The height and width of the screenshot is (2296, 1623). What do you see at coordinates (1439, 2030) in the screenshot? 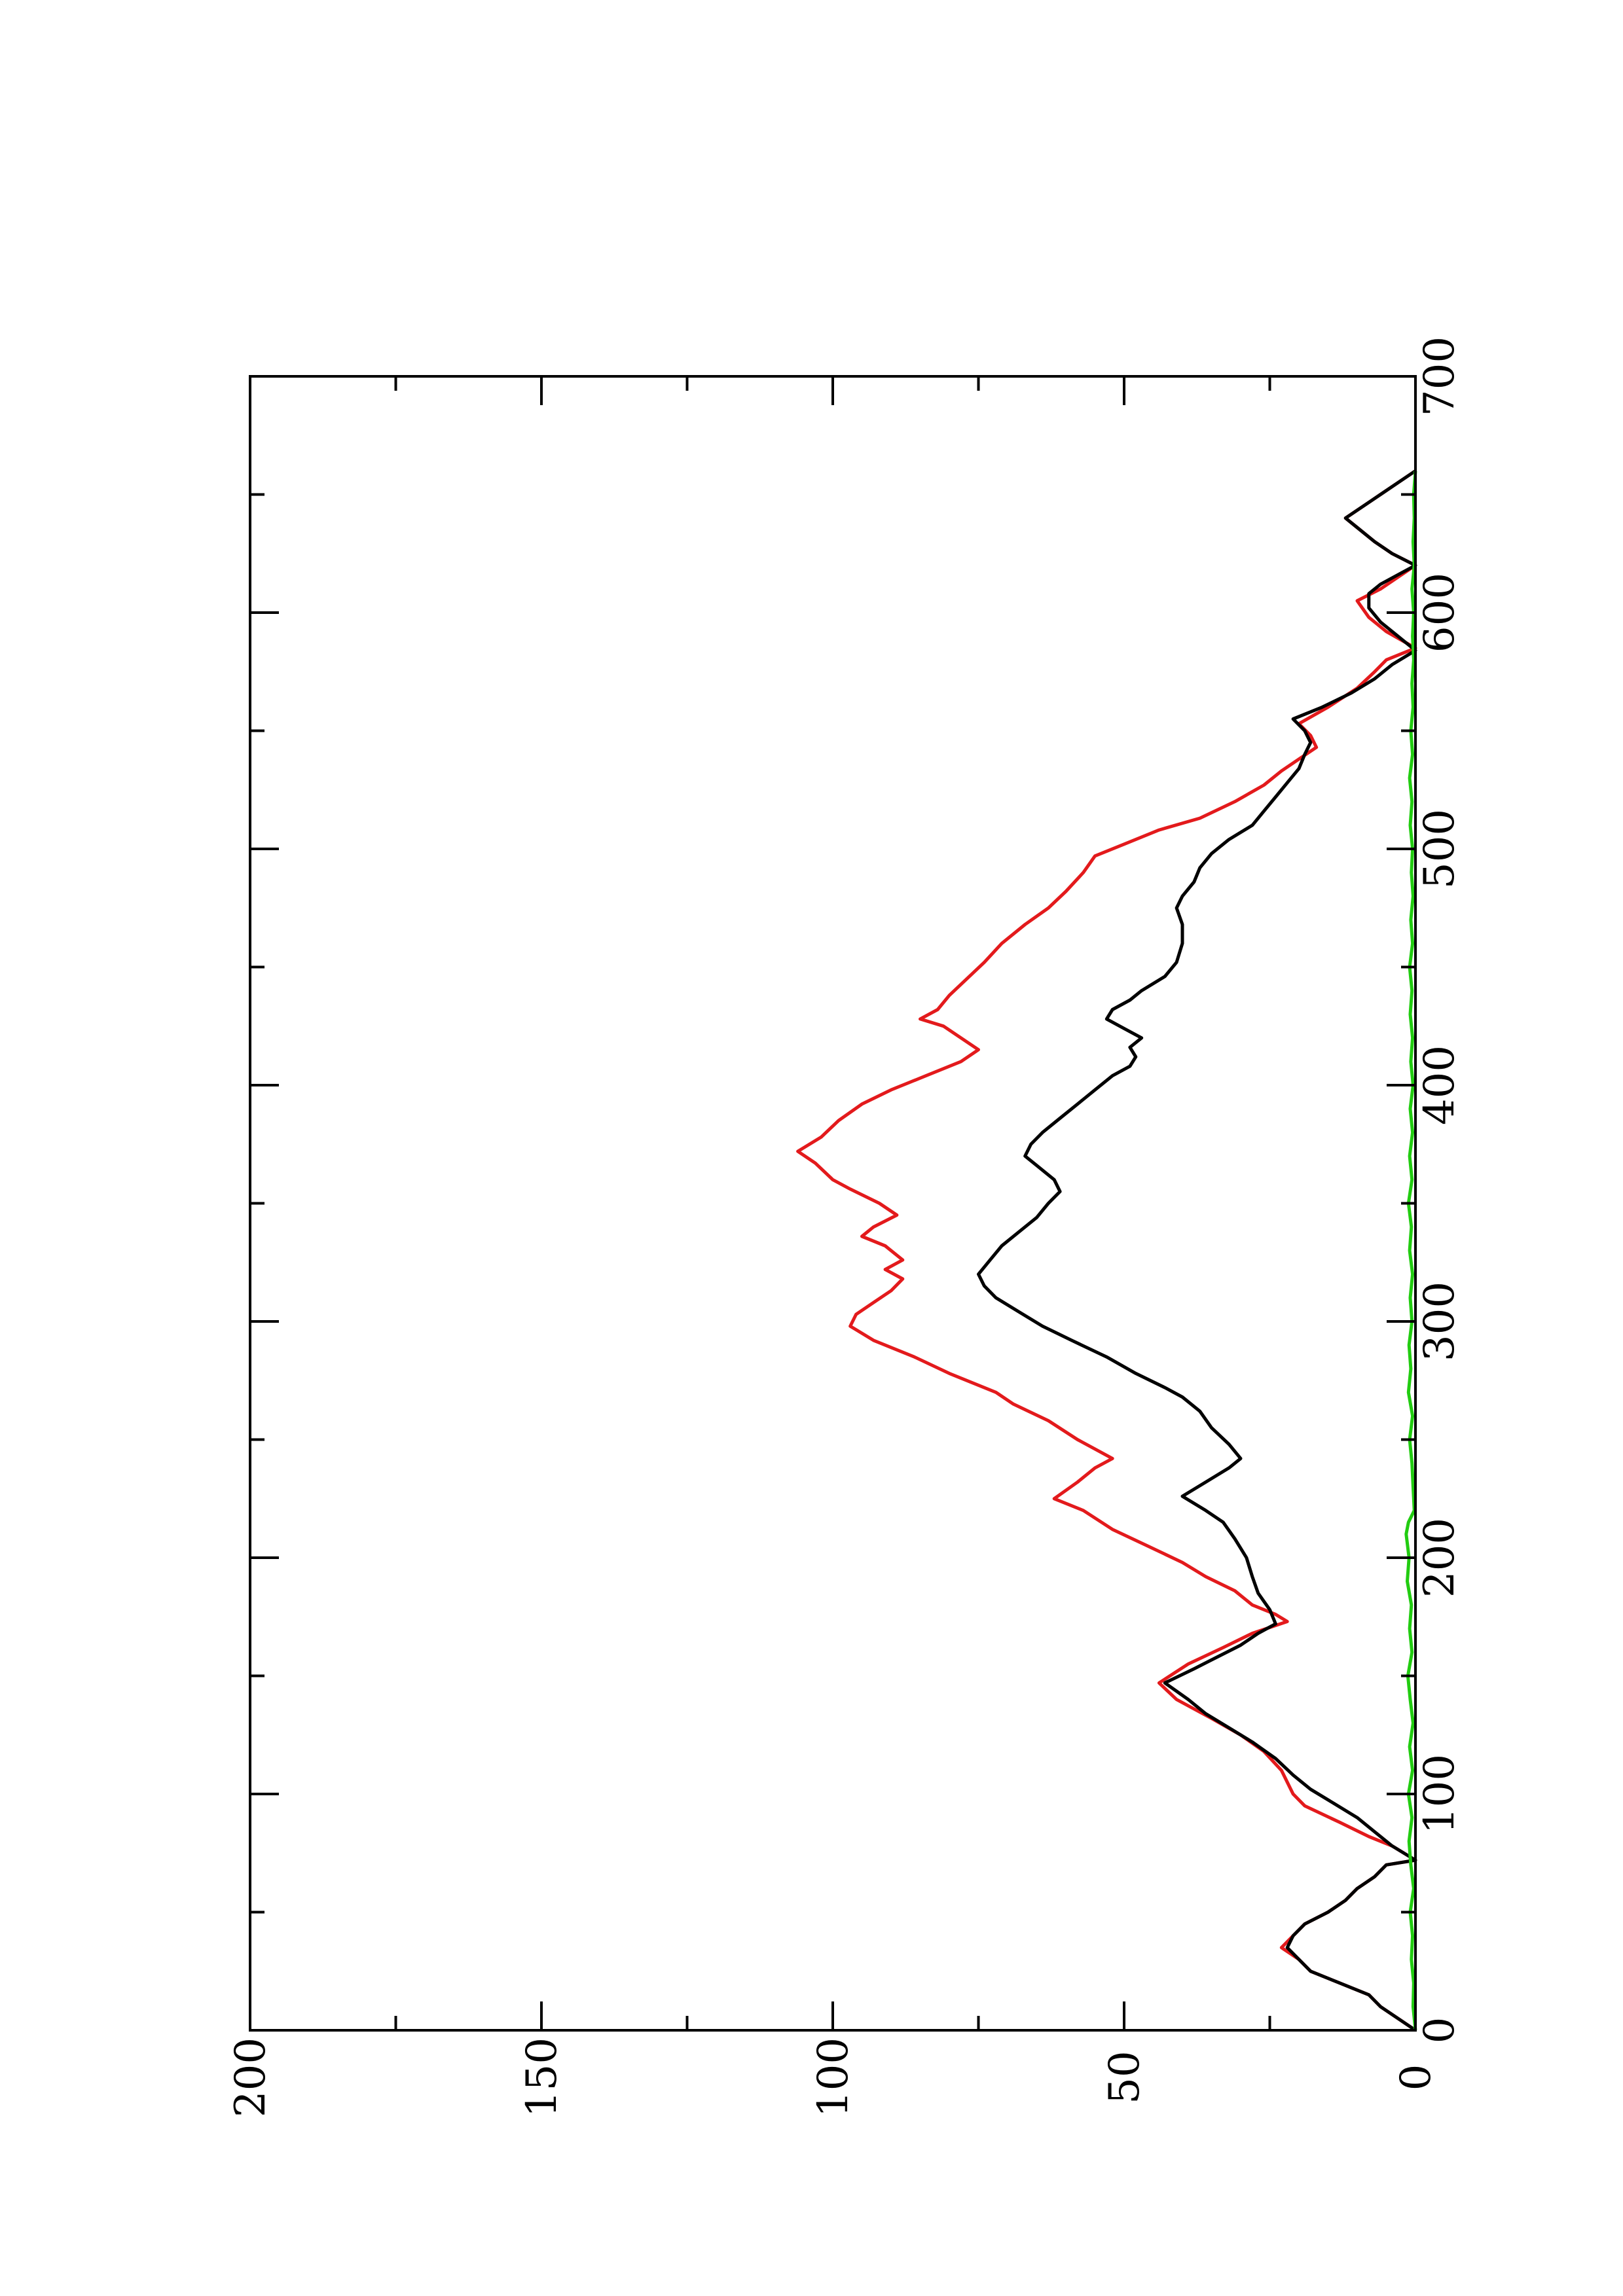
I see `x-tick-label: 0` at bounding box center [1439, 2030].